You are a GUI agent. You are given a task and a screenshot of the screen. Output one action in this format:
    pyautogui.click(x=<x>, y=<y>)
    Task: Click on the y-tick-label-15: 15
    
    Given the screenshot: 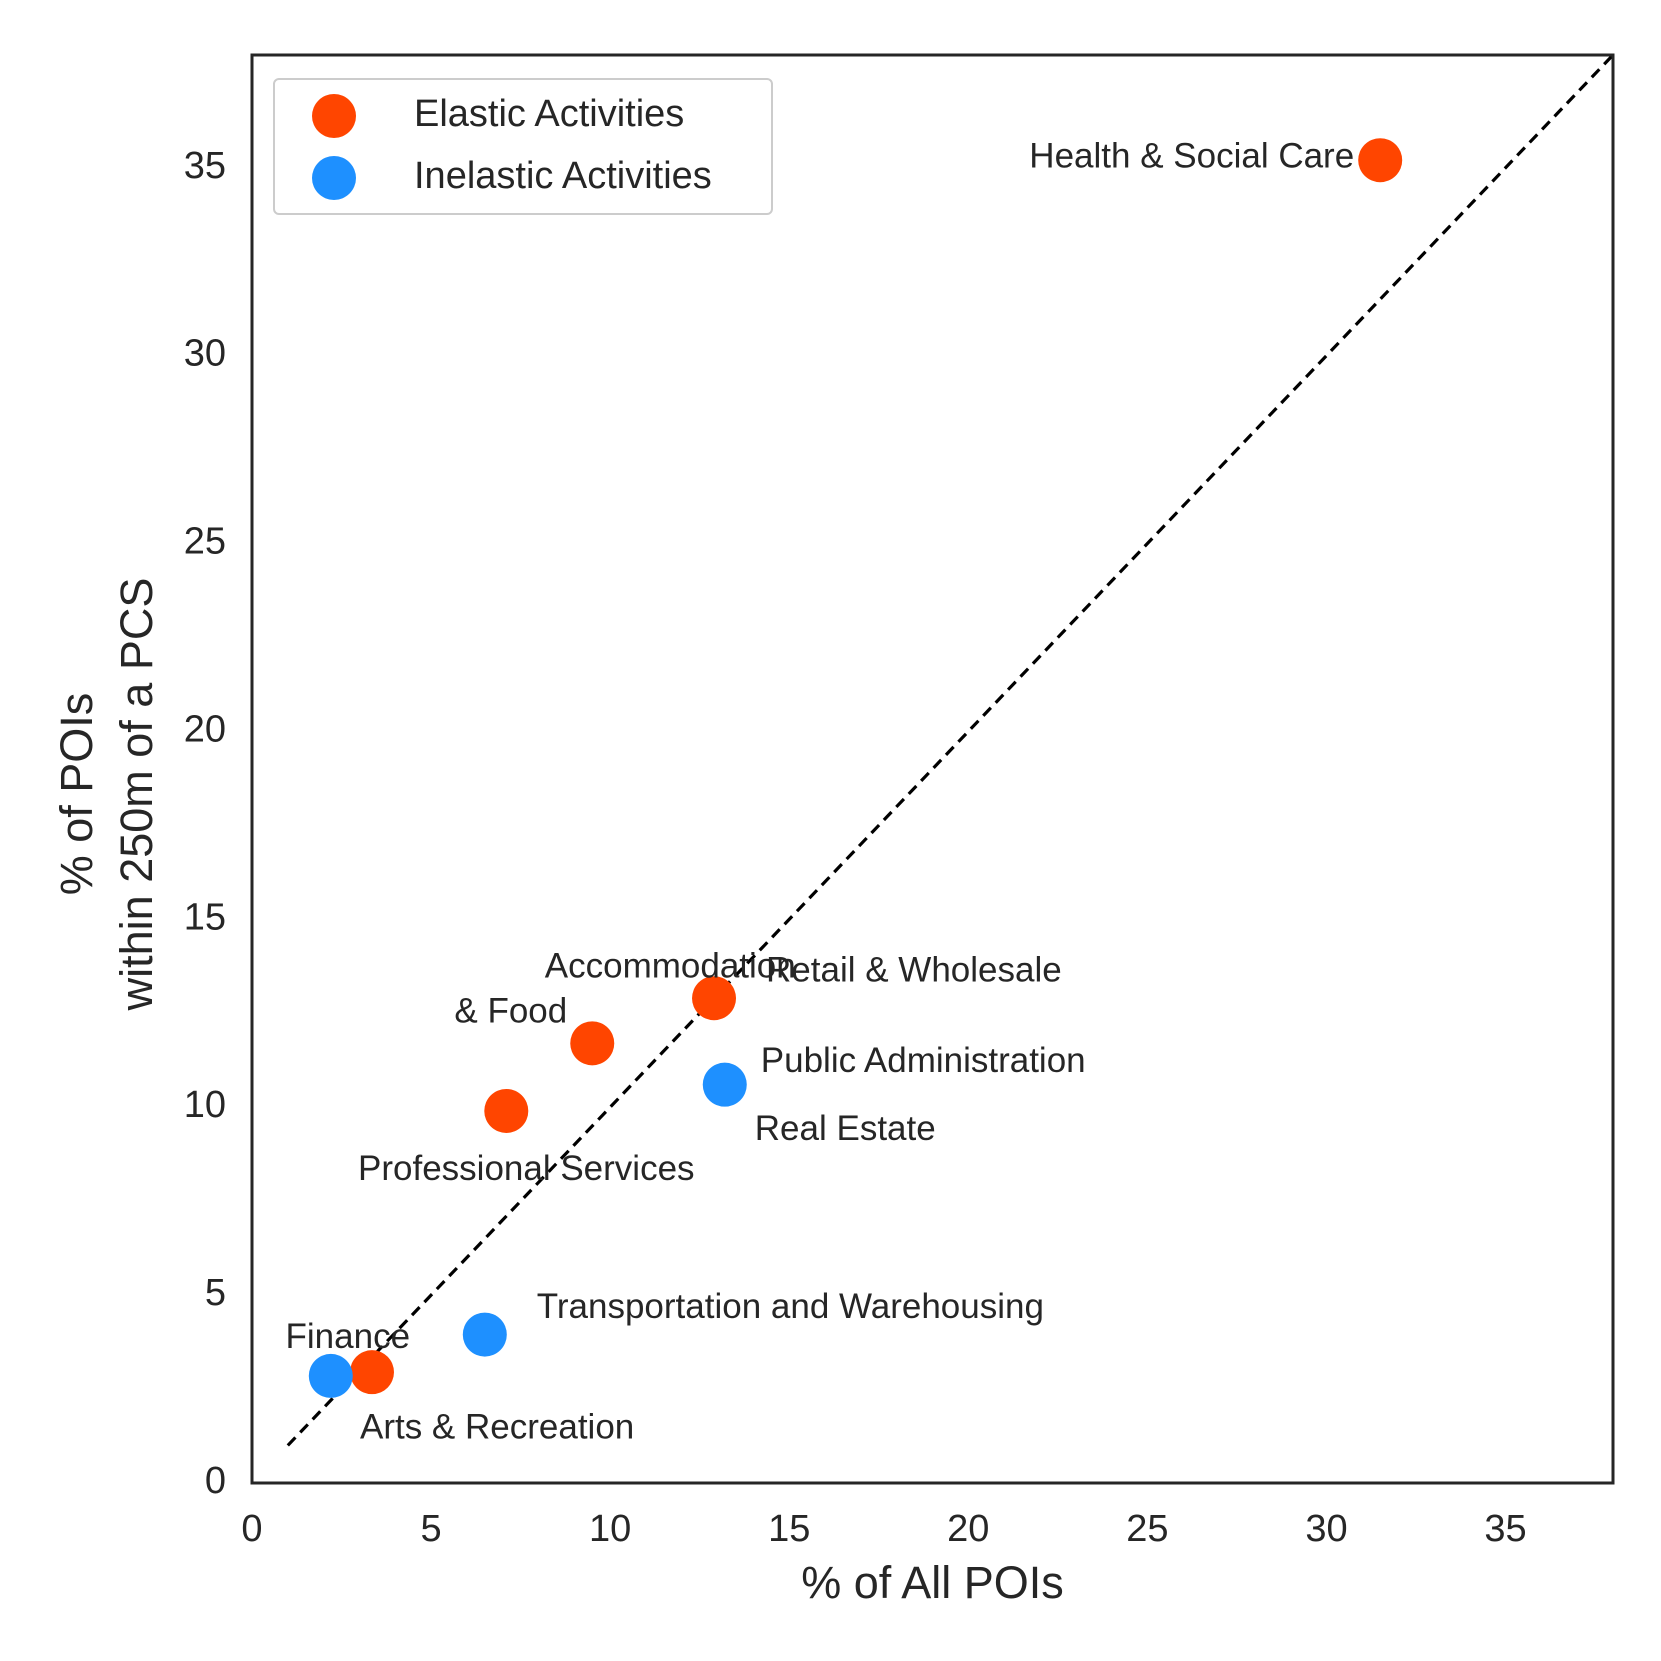 What is the action you would take?
    pyautogui.click(x=205, y=917)
    